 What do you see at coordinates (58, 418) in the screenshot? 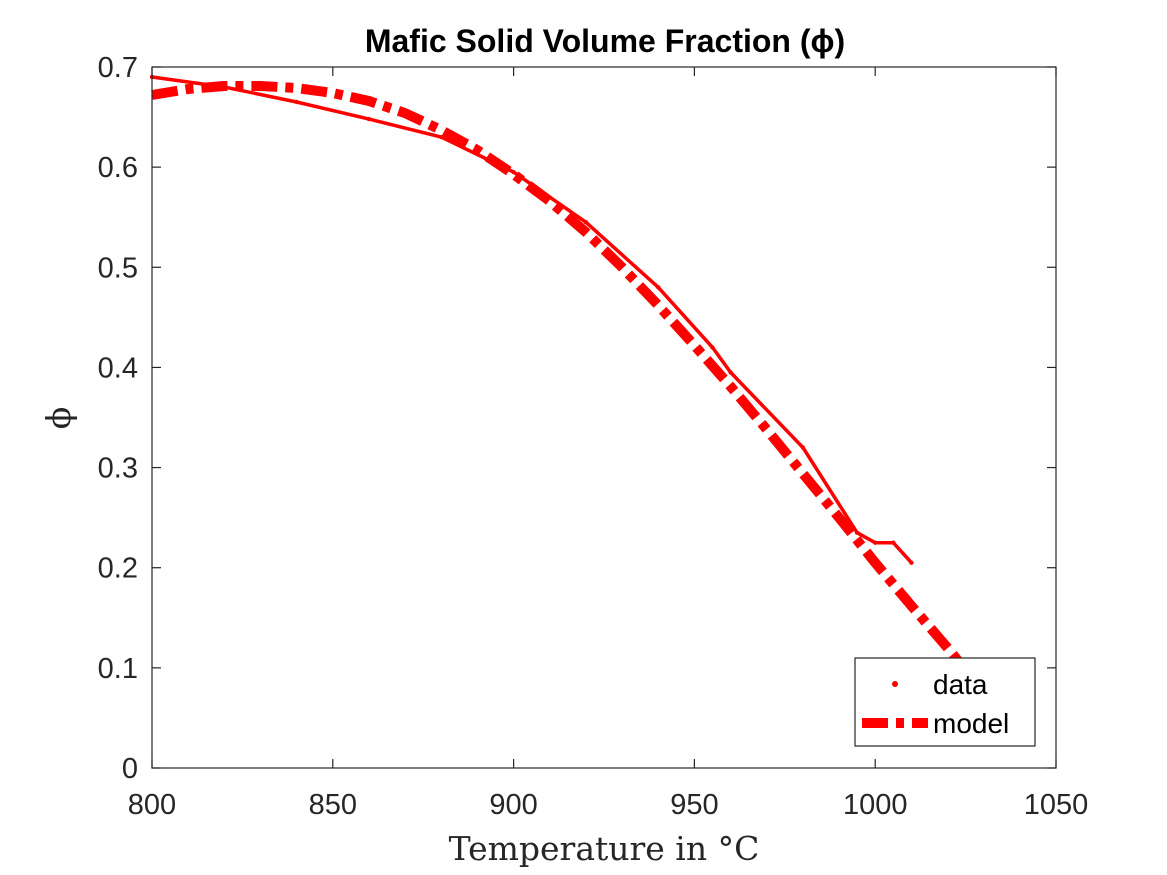
I see `y-axis-label: ϕ` at bounding box center [58, 418].